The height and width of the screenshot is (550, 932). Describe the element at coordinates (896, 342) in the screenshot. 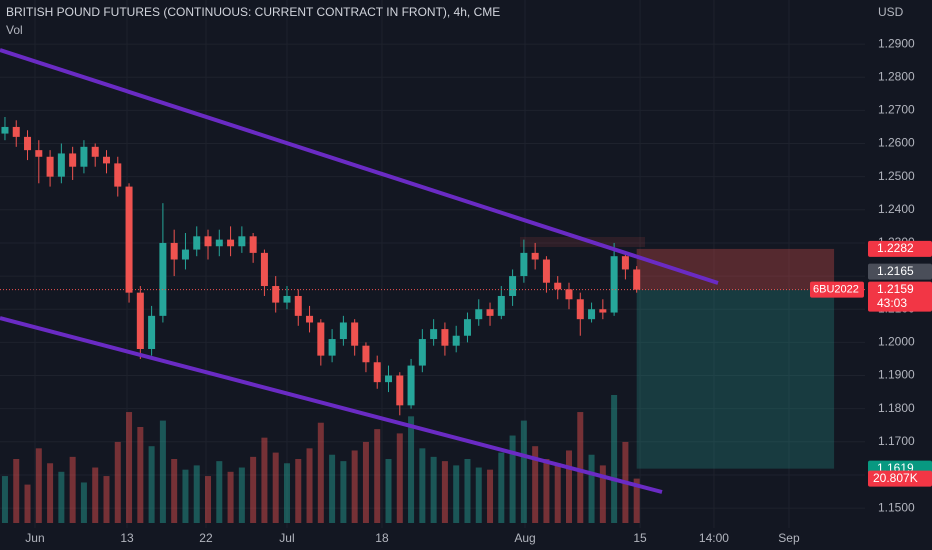

I see `y-tick-label: 1.2000` at that location.